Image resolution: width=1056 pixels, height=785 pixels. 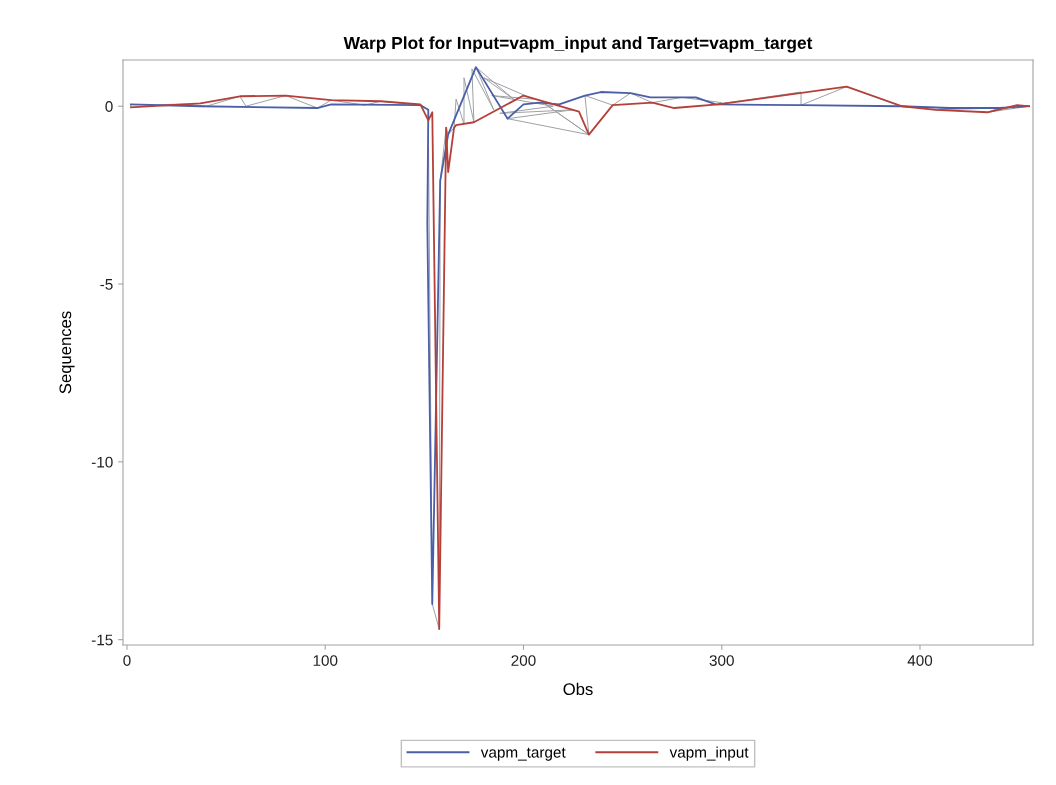 What do you see at coordinates (578, 689) in the screenshot?
I see `x-axis-title: Obs` at bounding box center [578, 689].